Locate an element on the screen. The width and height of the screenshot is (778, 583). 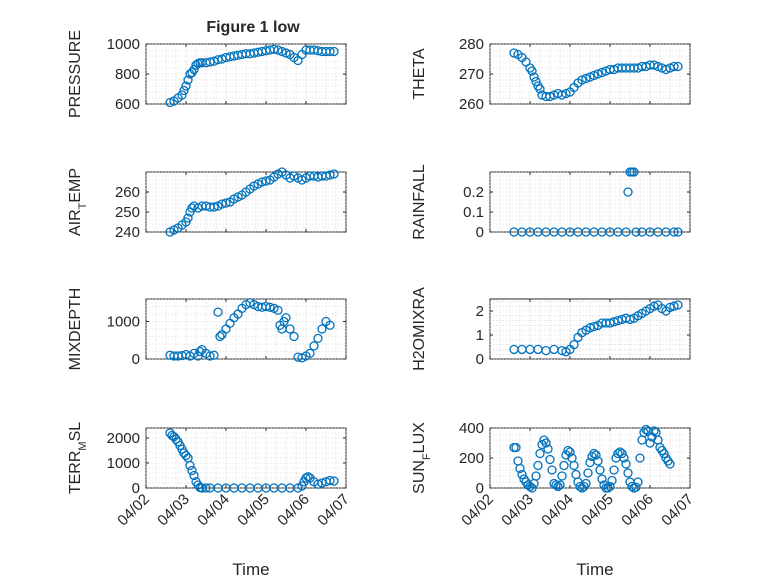
y-axis-label: AIRTEMP is located at coordinates (78, 202).